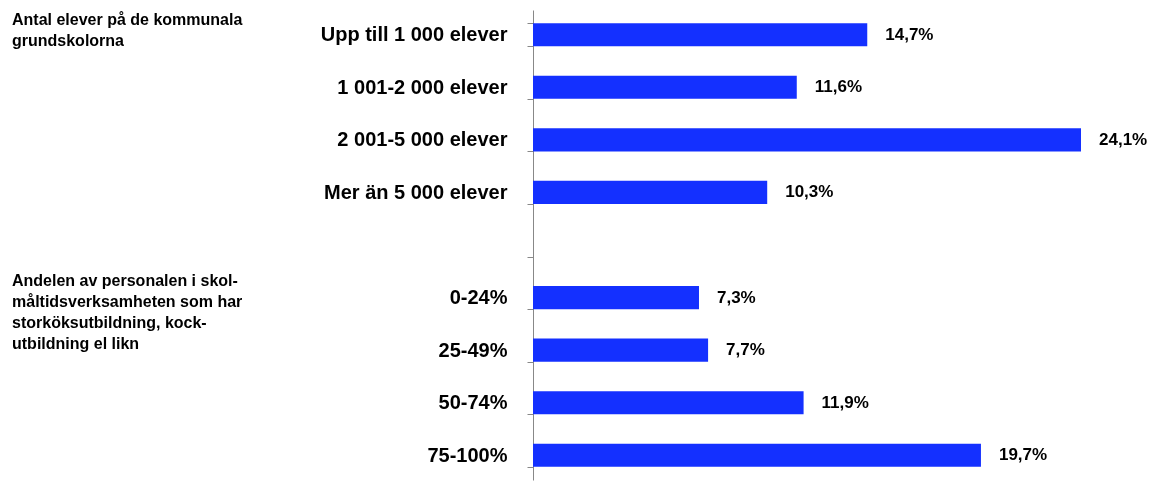 Image resolution: width=1168 pixels, height=491 pixels. I want to click on y-tick-label: Mer än 5 000 elever, so click(416, 191).